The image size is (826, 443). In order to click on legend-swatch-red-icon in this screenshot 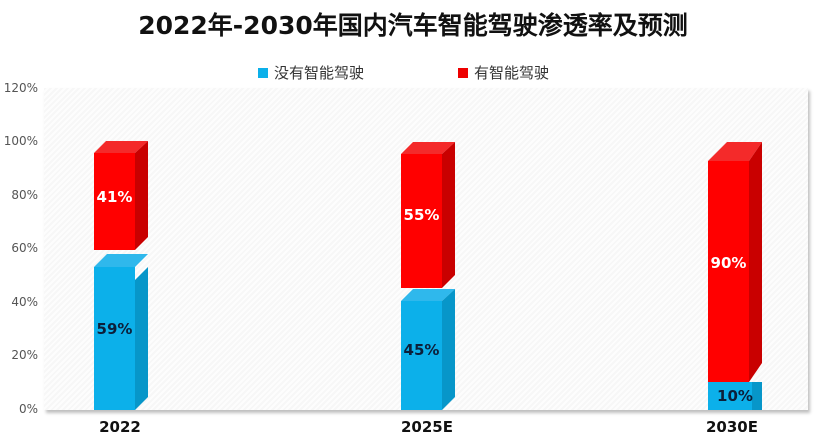, I will do `click(463, 72)`.